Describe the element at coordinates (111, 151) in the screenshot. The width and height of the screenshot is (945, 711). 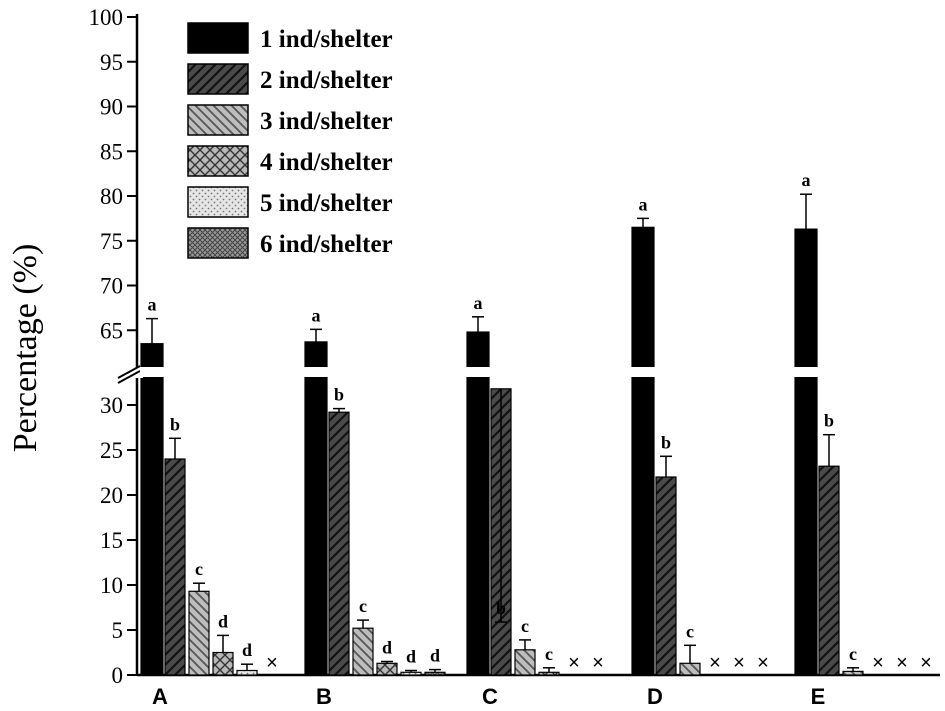
I see `y-tick-label: 85` at that location.